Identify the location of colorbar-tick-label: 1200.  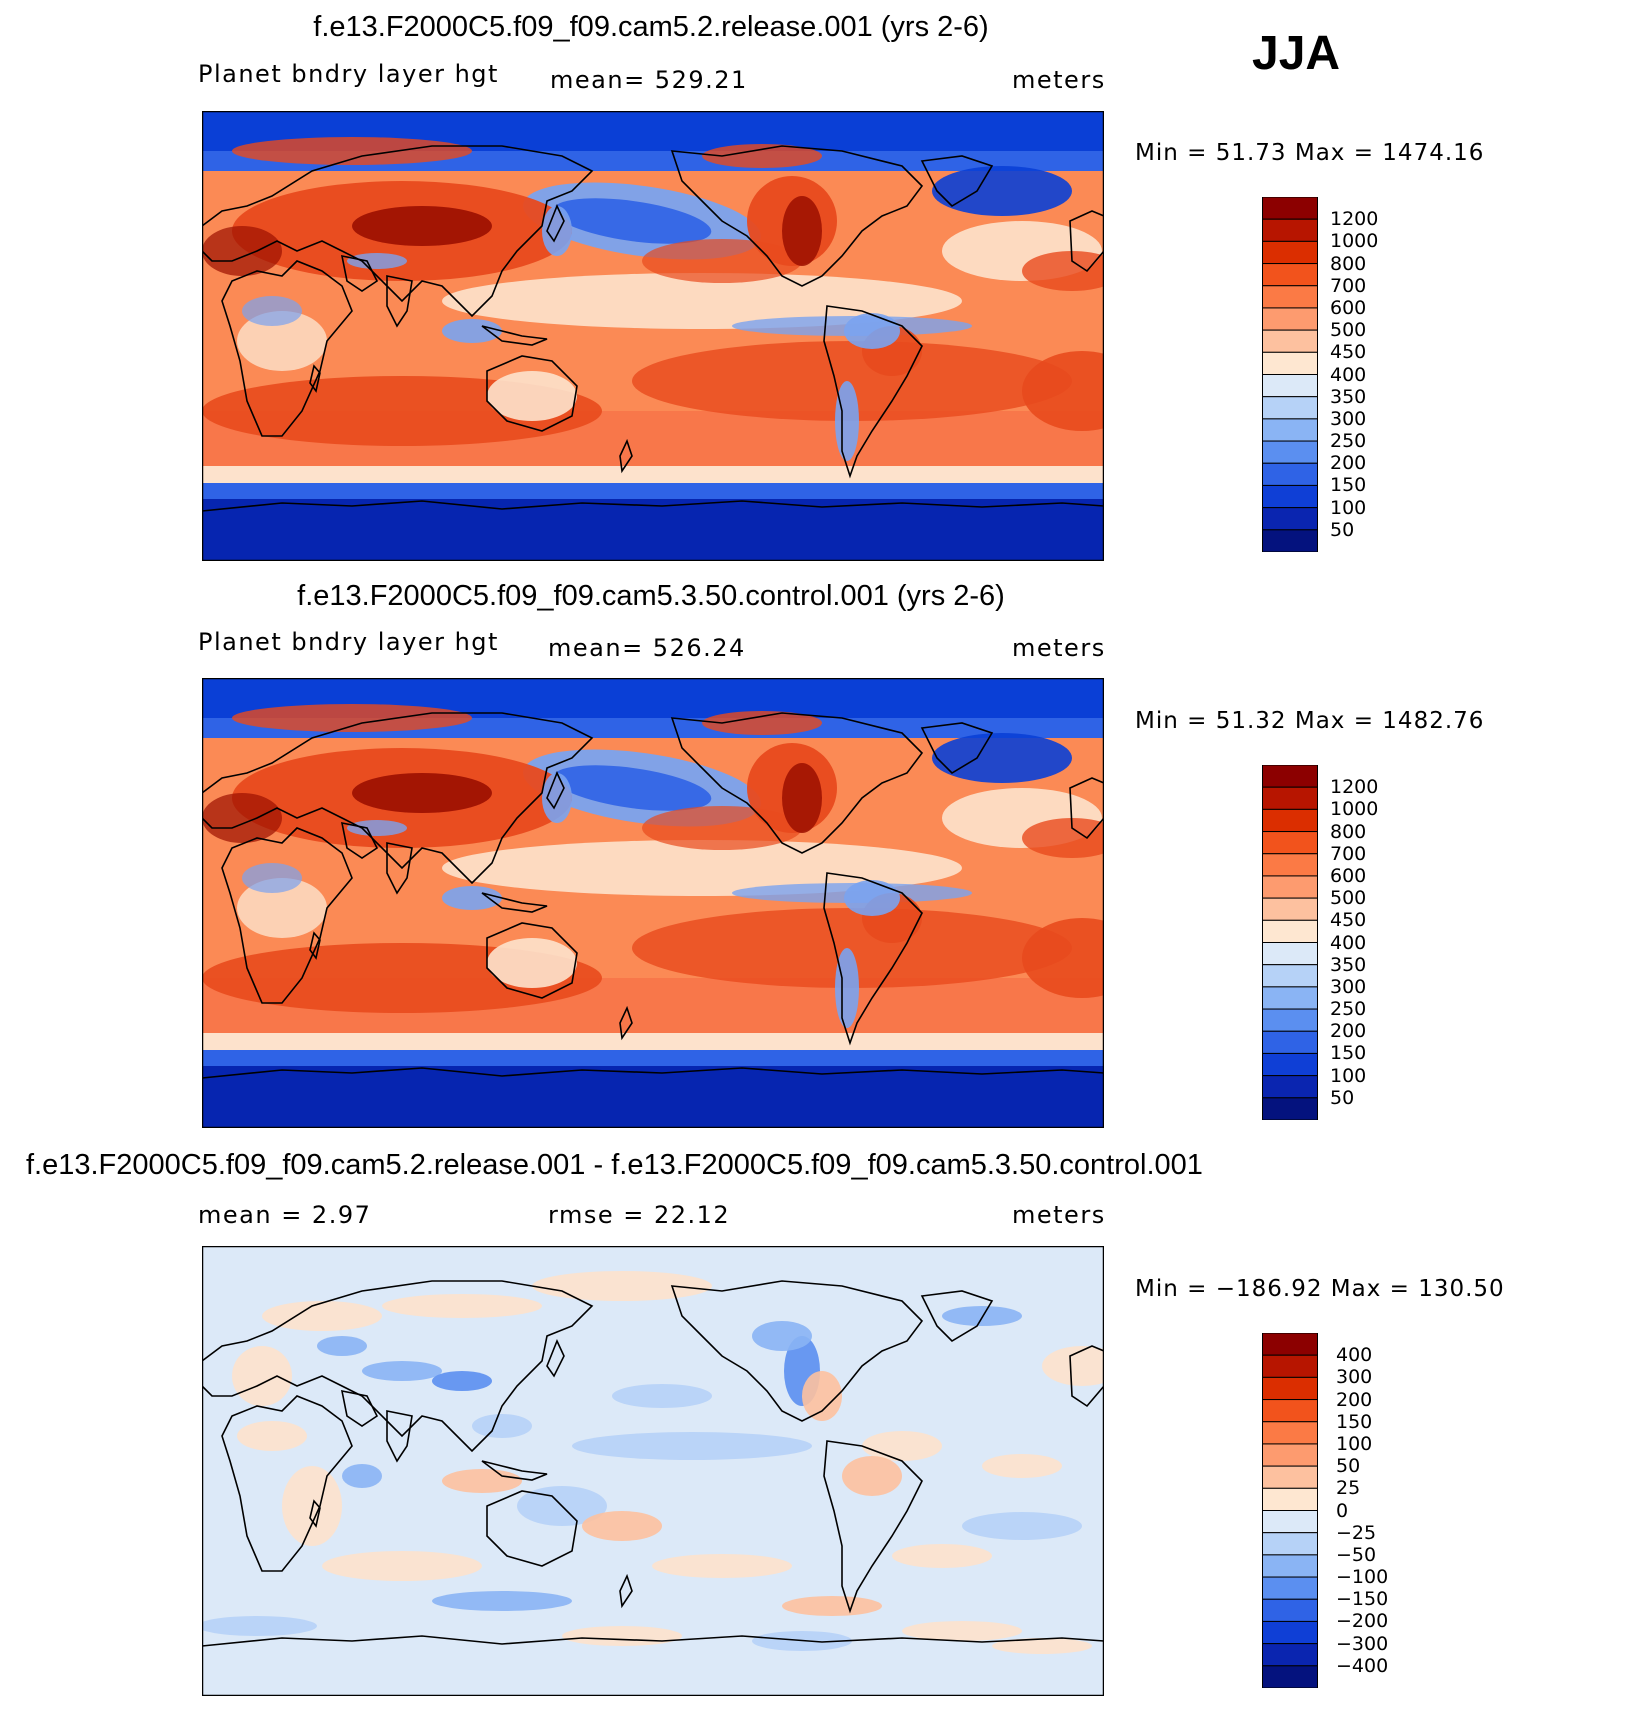
(1354, 787).